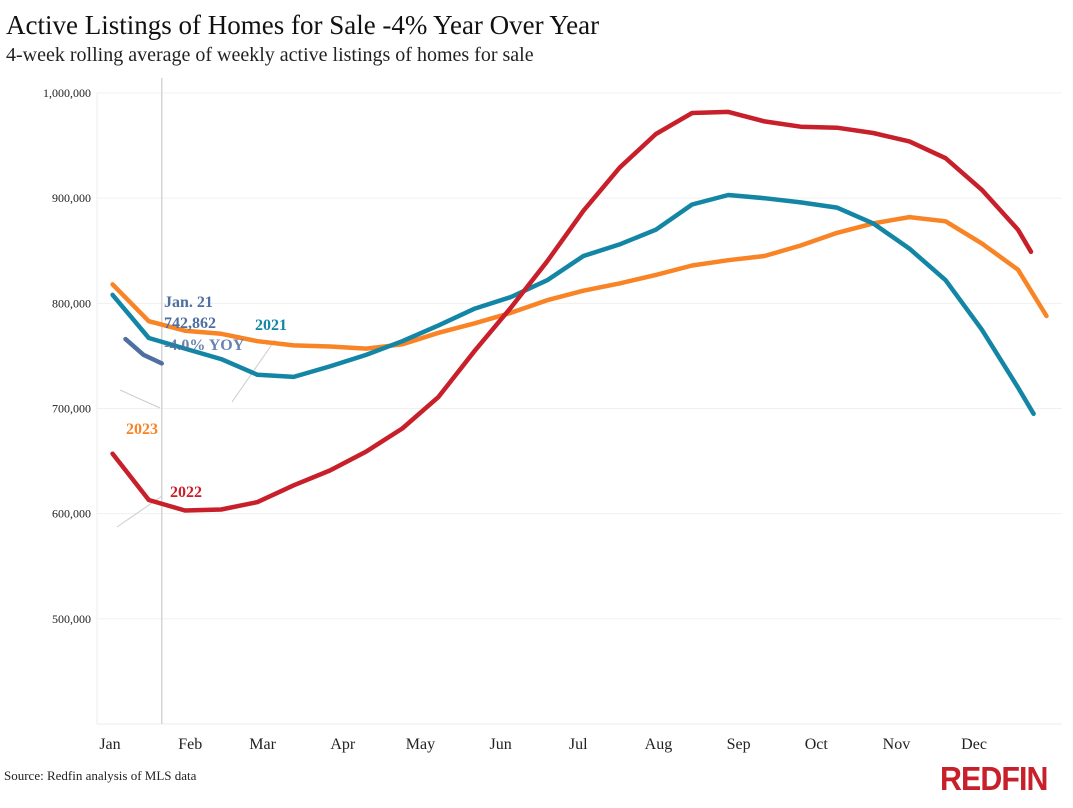 The image size is (1073, 808). What do you see at coordinates (71, 409) in the screenshot?
I see `y-tick-label: 700,000` at bounding box center [71, 409].